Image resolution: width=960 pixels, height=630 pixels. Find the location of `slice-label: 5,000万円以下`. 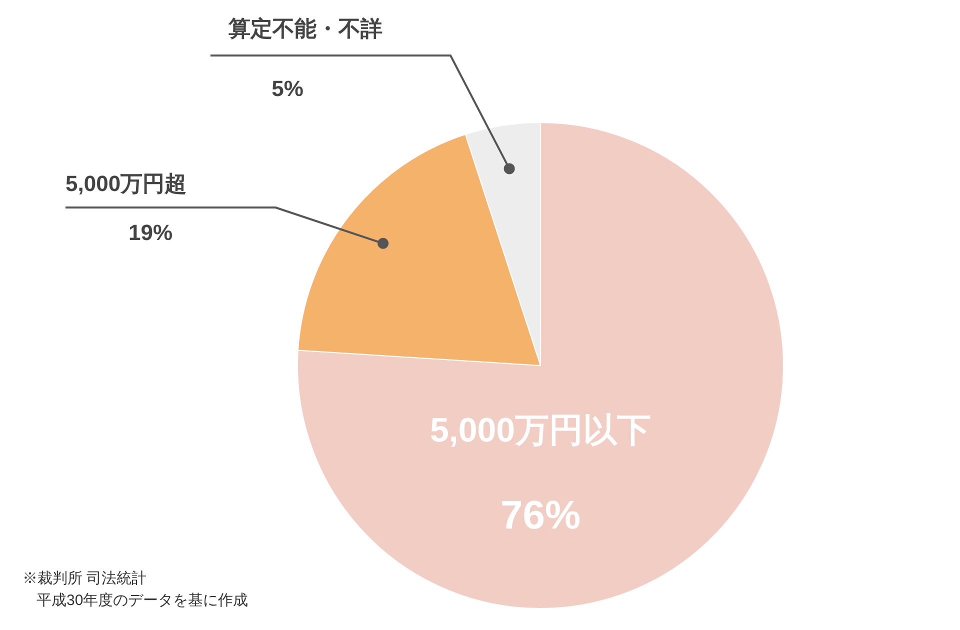

slice-label: 5,000万円以下 is located at coordinates (541, 431).